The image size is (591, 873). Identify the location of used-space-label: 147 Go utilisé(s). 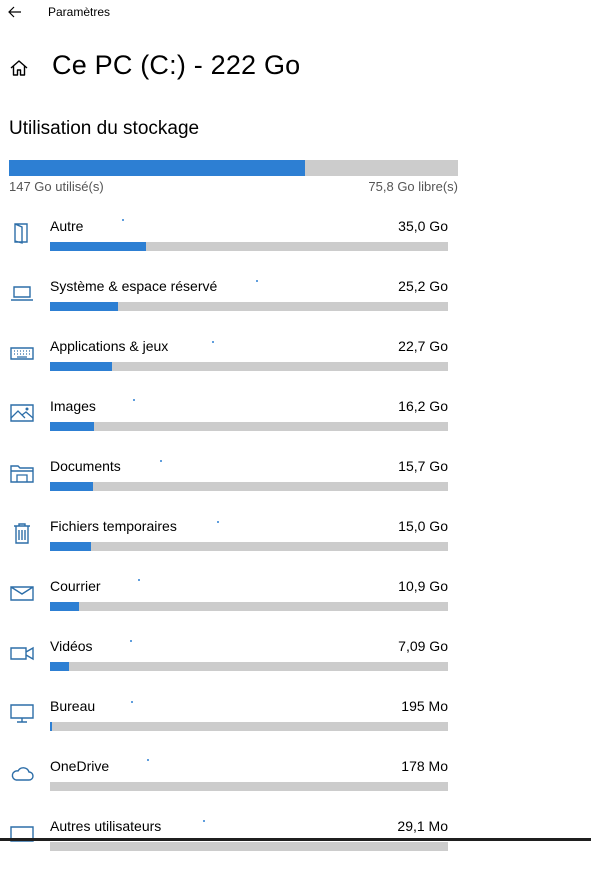
(56, 186).